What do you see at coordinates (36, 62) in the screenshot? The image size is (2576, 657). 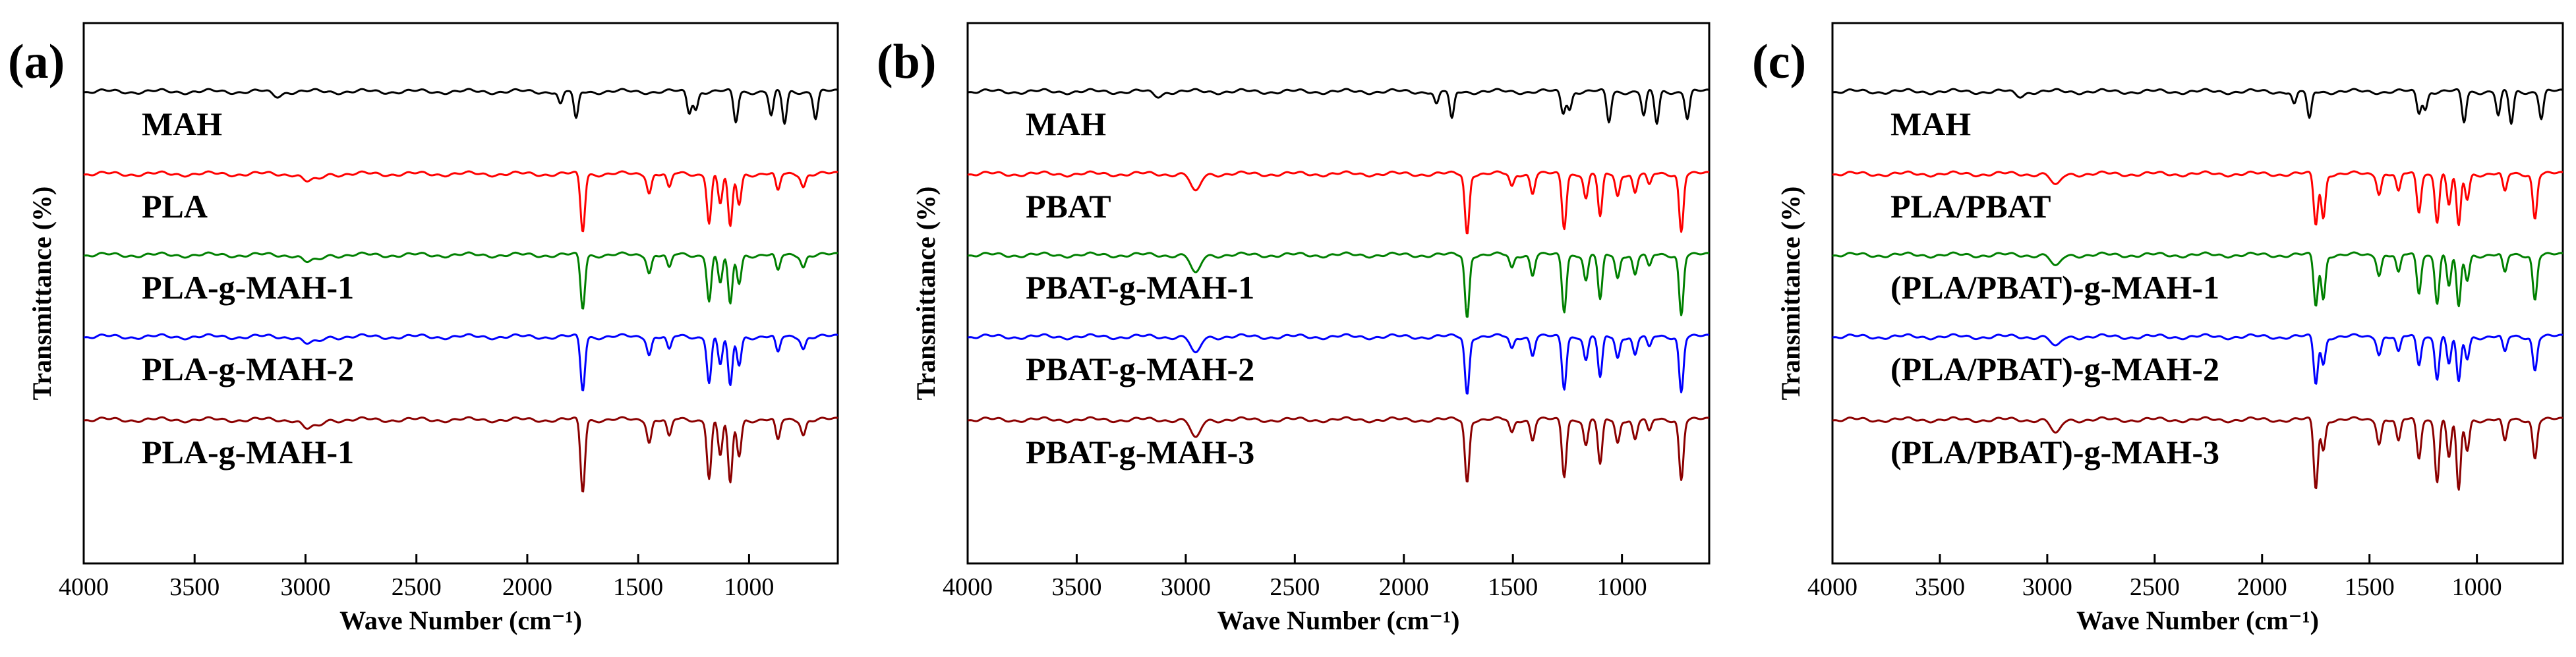 I see `panel-label: (a)` at bounding box center [36, 62].